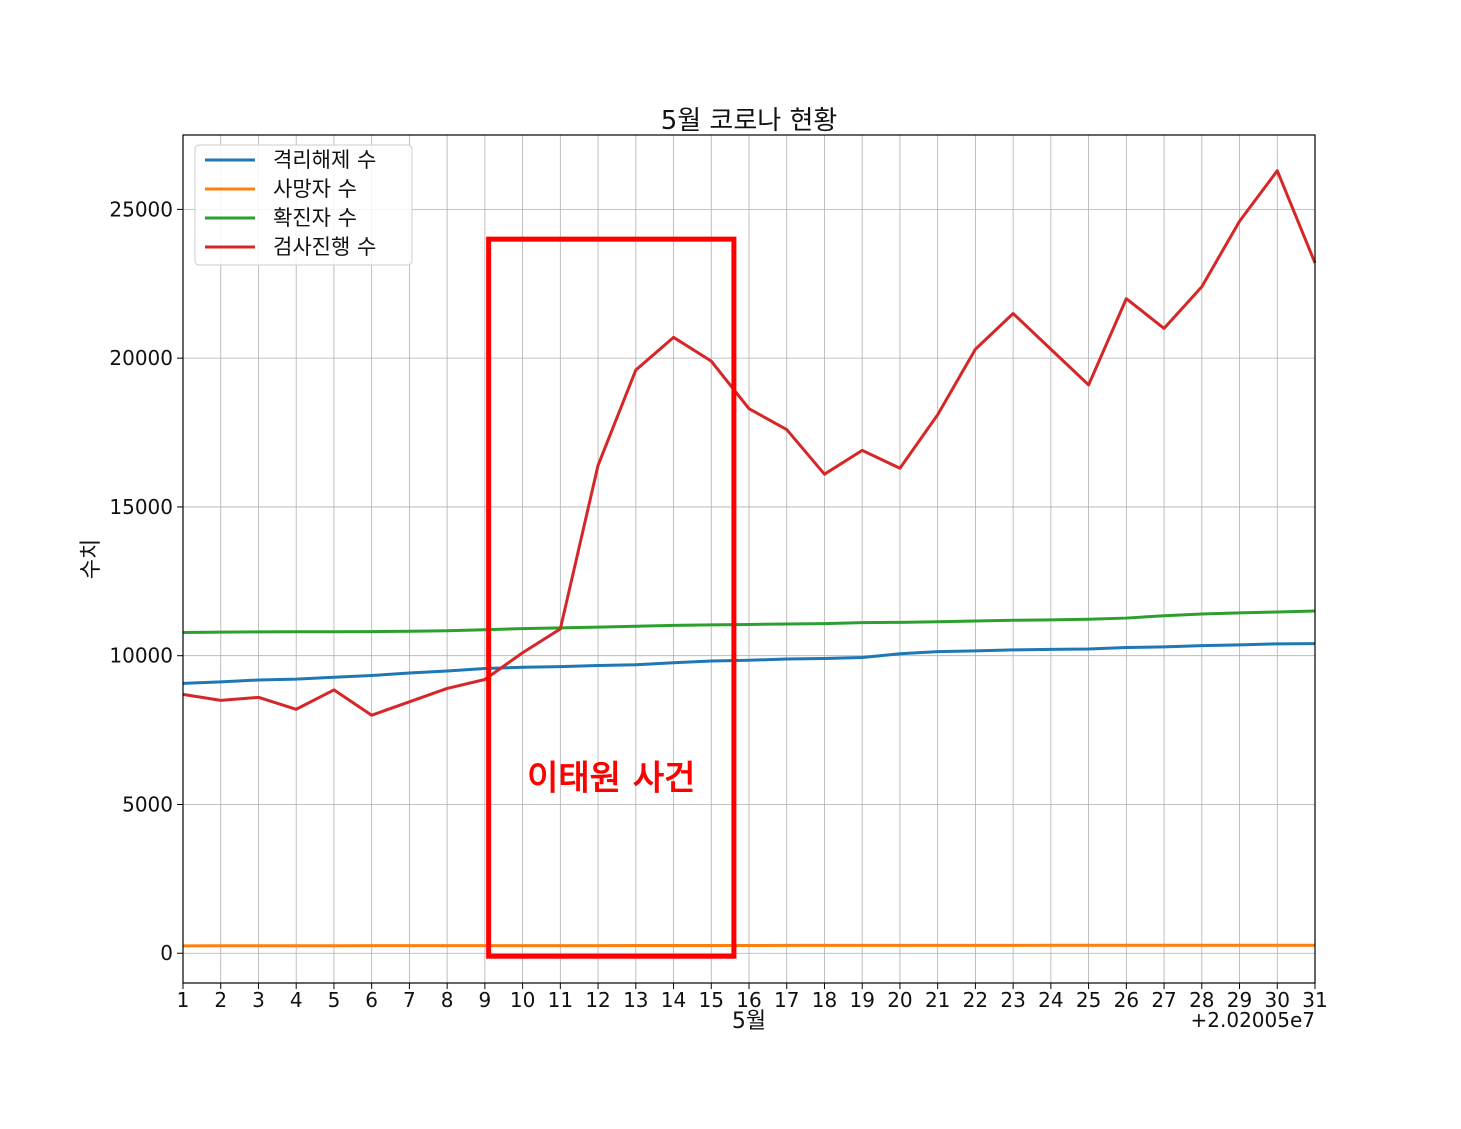 The width and height of the screenshot is (1461, 1129). What do you see at coordinates (560, 1000) in the screenshot?
I see `x-tick-label: 11` at bounding box center [560, 1000].